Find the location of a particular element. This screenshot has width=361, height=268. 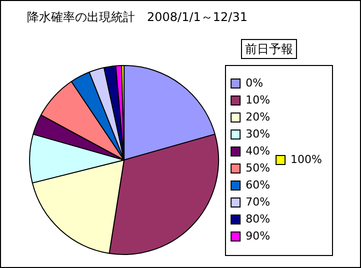

legend-label: 80% is located at coordinates (258, 219).